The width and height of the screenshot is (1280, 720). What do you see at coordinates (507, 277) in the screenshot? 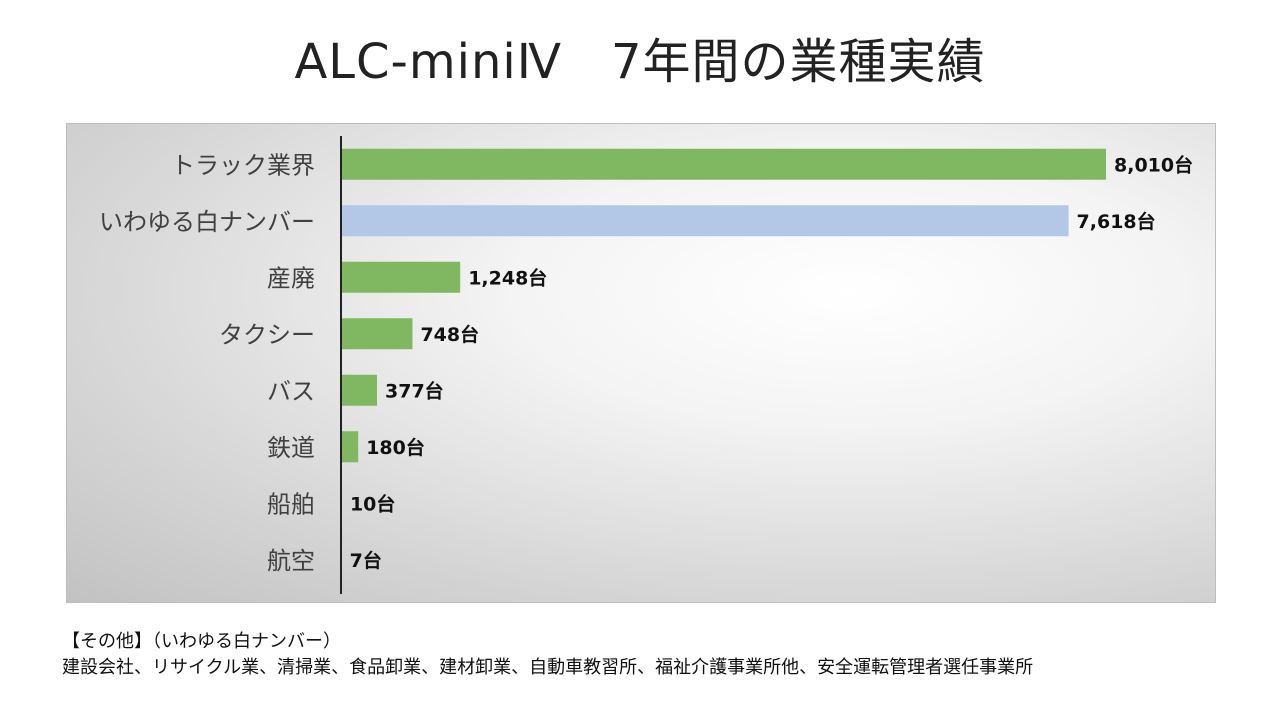
I see `data-label: 1,248台` at bounding box center [507, 277].